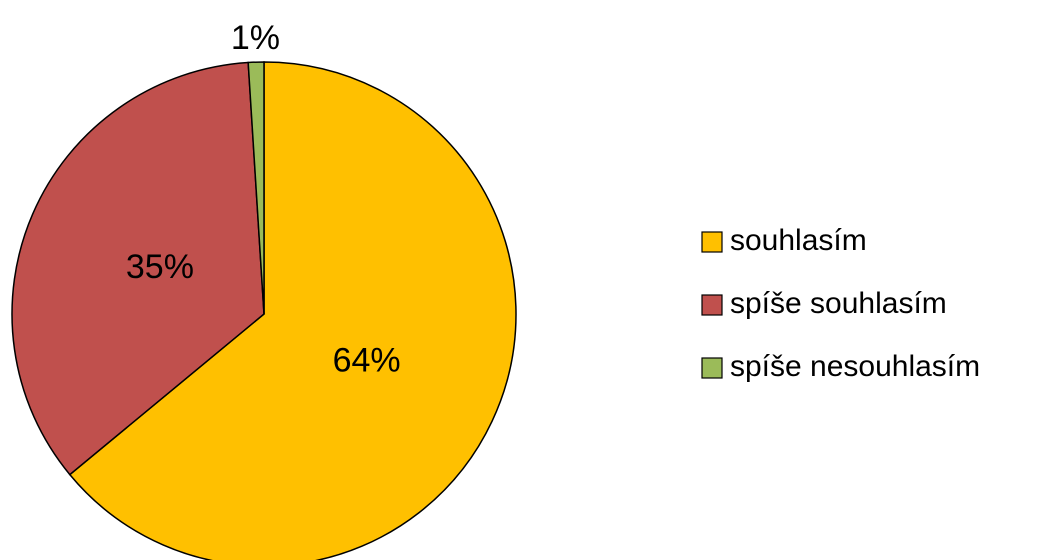  I want to click on legend-label: spíše souhlasím, so click(838, 303).